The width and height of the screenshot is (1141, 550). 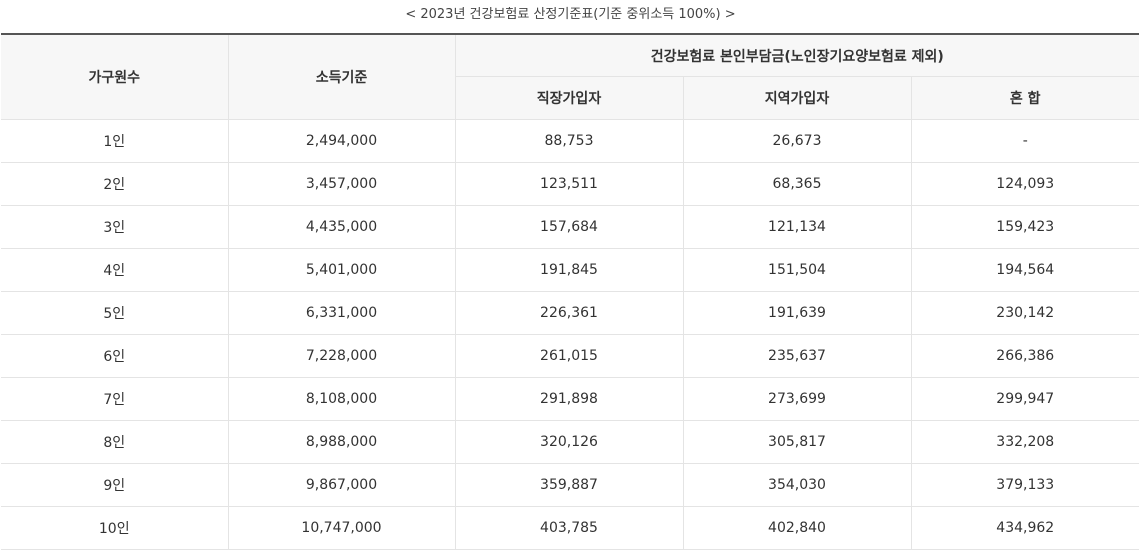 What do you see at coordinates (342, 399) in the screenshot?
I see `cell-income: 8,108,000` at bounding box center [342, 399].